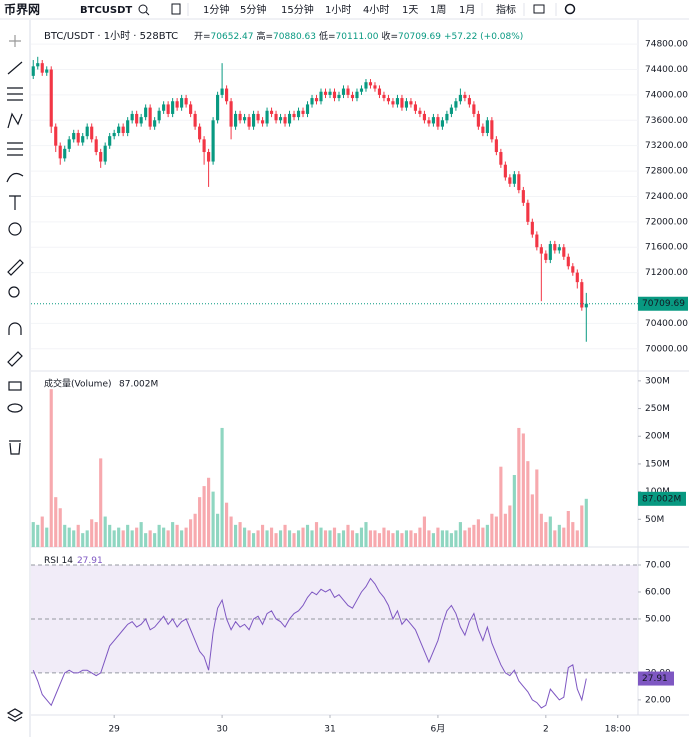 The width and height of the screenshot is (689, 737). I want to click on delete-icon, so click(15, 447).